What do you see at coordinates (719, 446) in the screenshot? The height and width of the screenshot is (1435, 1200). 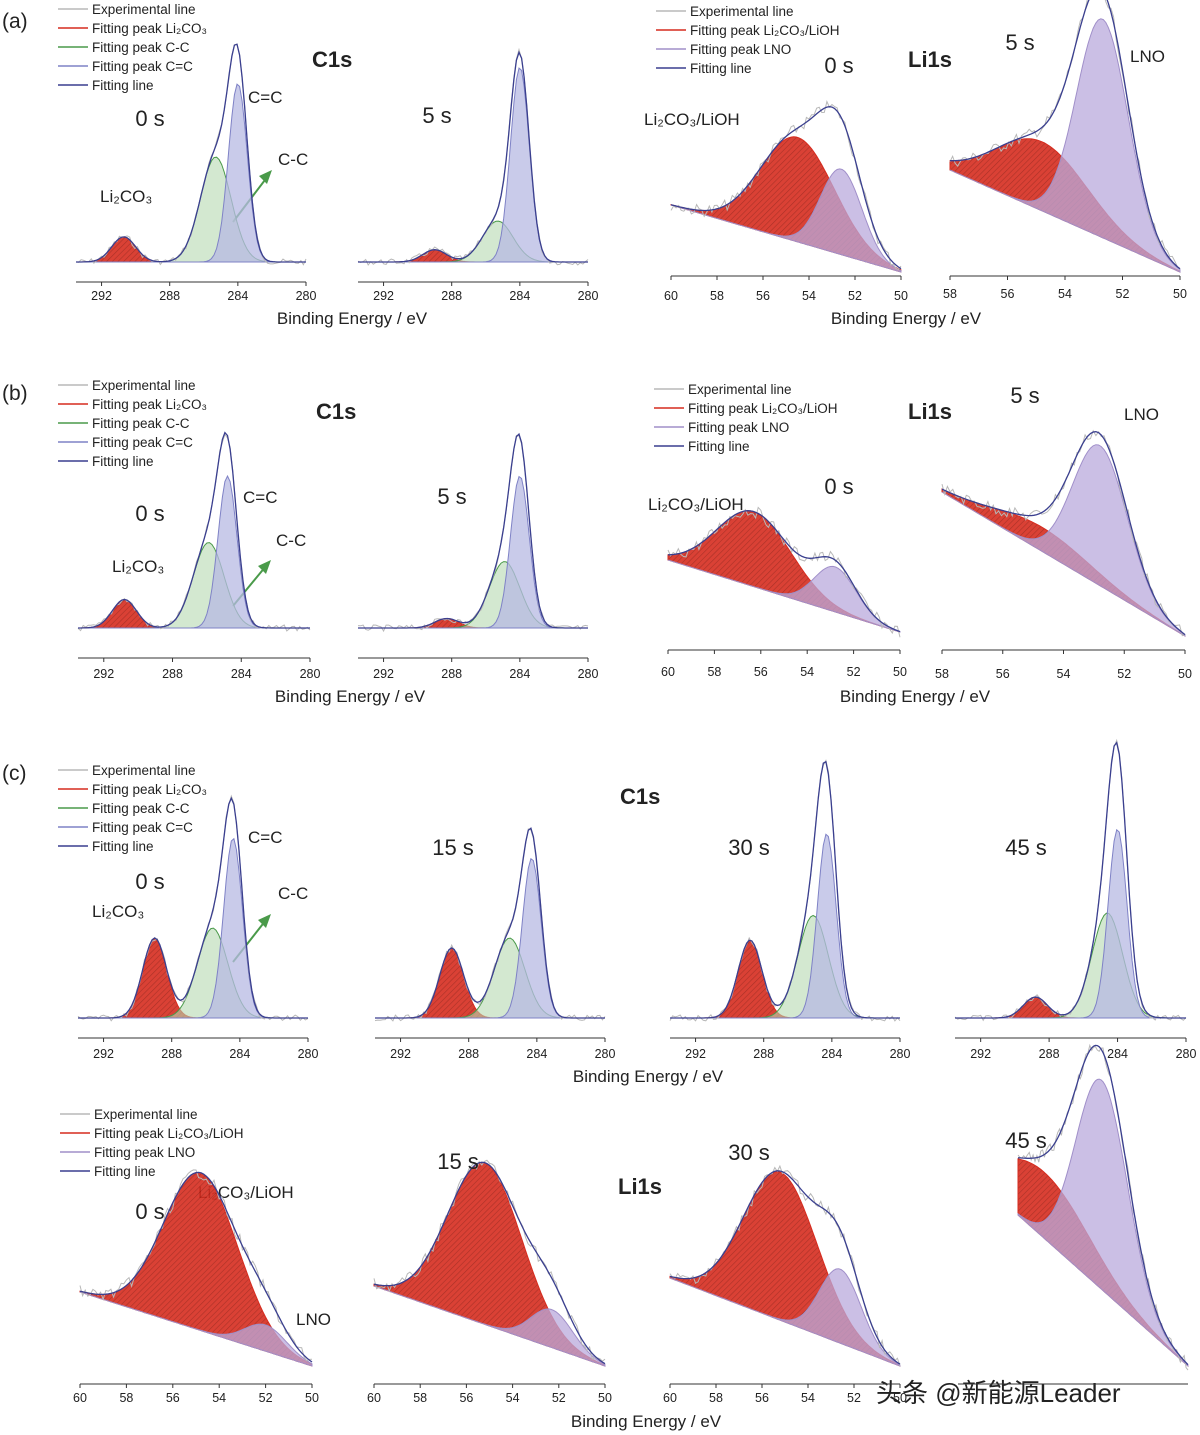 I see `legend-entry: Fitting line` at bounding box center [719, 446].